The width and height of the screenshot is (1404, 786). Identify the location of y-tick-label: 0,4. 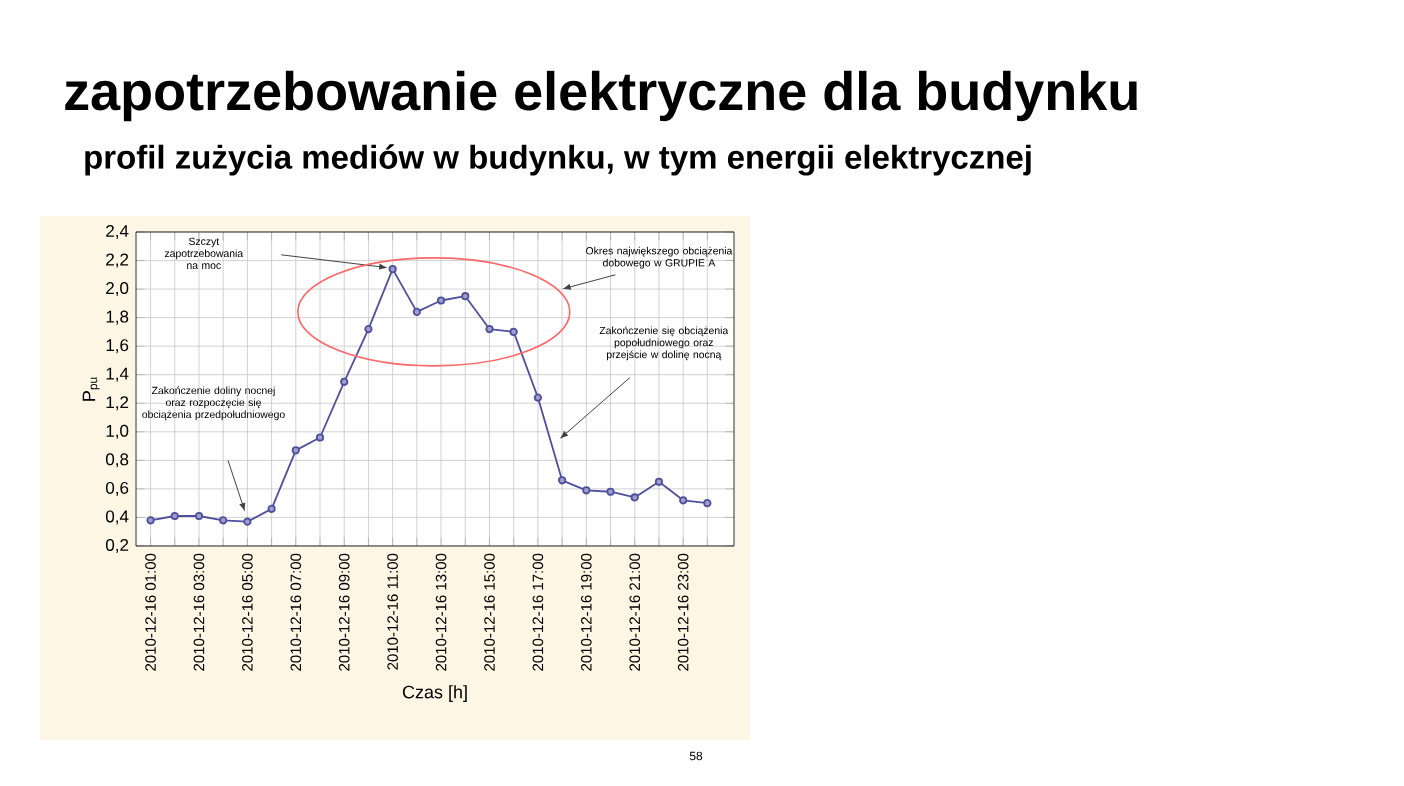
(117, 517).